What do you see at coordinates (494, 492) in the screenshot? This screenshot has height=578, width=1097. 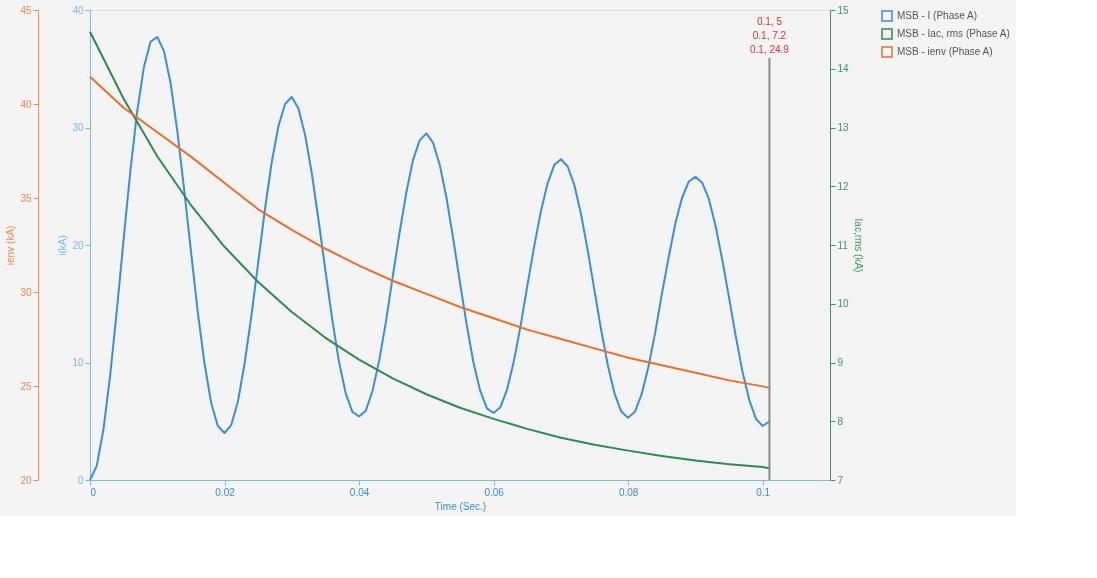 I see `x-tick-label: 0.06` at bounding box center [494, 492].